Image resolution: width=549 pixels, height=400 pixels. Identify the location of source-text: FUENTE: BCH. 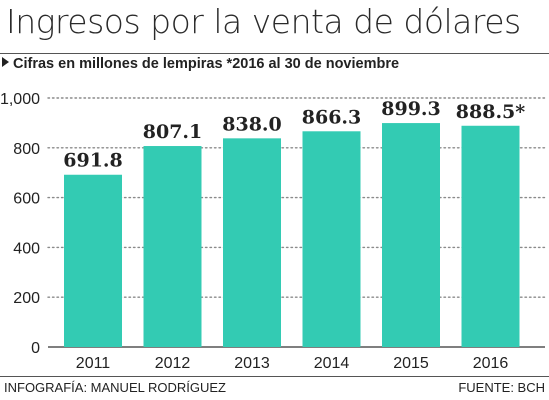
(501, 387).